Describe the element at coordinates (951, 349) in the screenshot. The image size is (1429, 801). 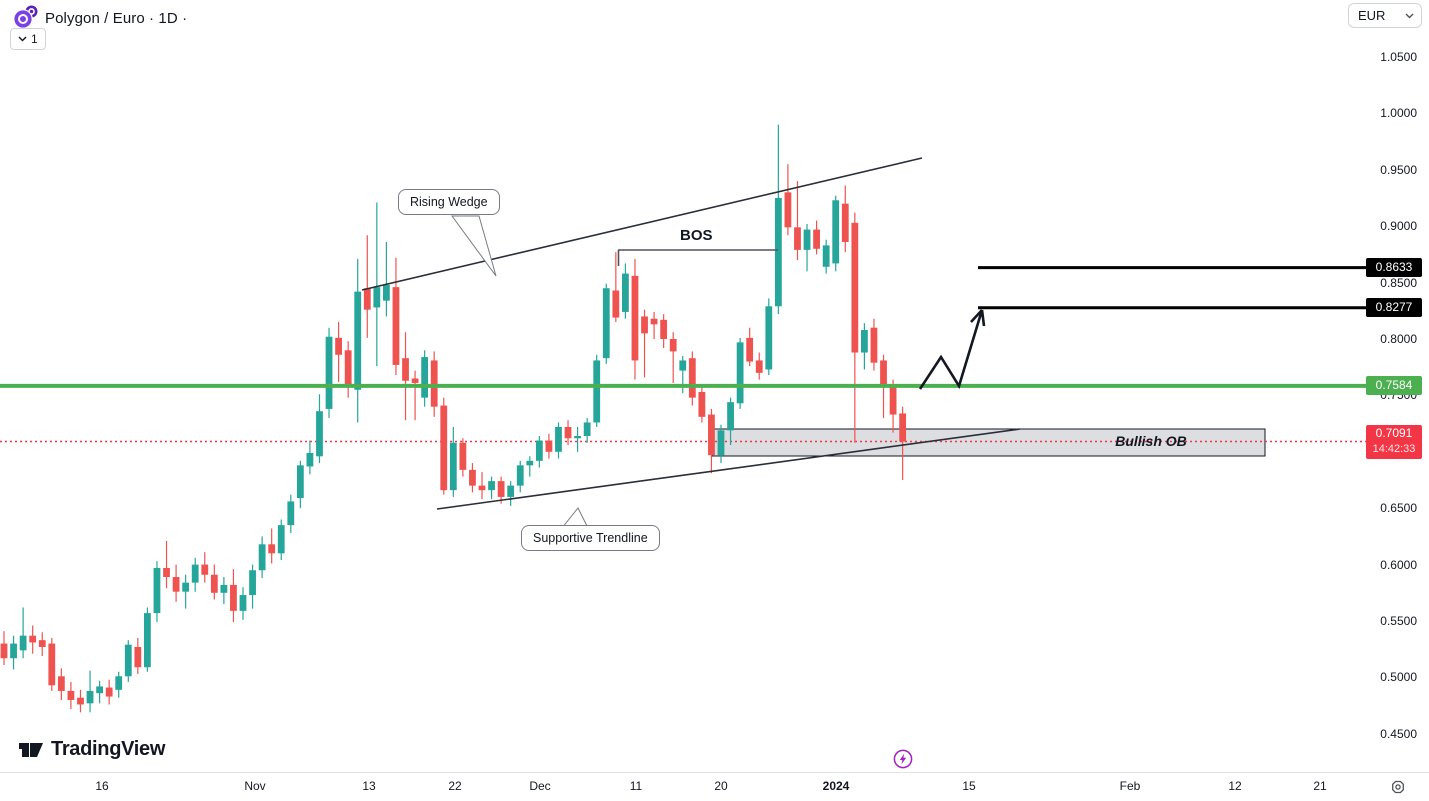
I see `projection-arrow` at that location.